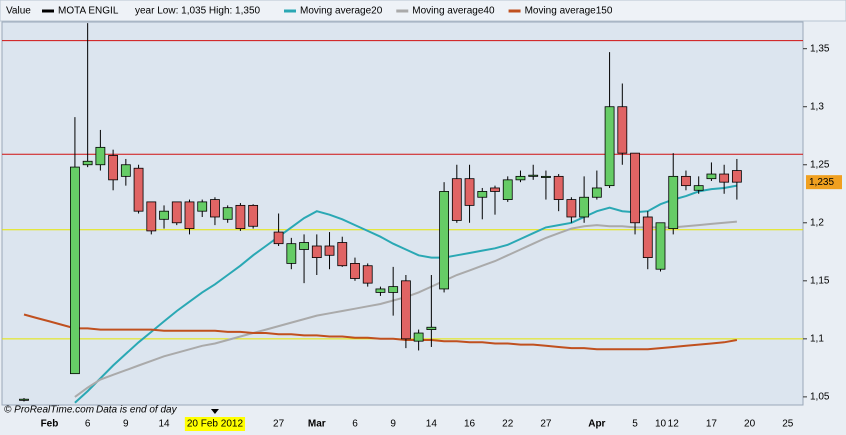 The height and width of the screenshot is (435, 846). What do you see at coordinates (49, 410) in the screenshot?
I see `footer: © ProRealTime.com` at bounding box center [49, 410].